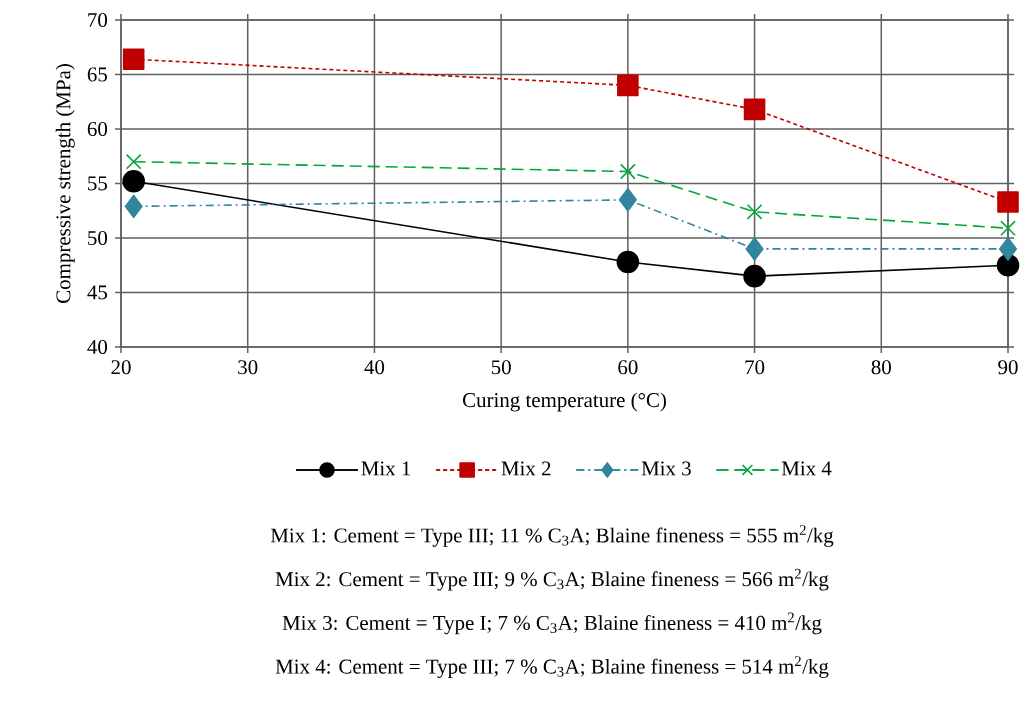 The height and width of the screenshot is (704, 1030). What do you see at coordinates (564, 402) in the screenshot?
I see `x-axis-title: Curing temperature (°C)` at bounding box center [564, 402].